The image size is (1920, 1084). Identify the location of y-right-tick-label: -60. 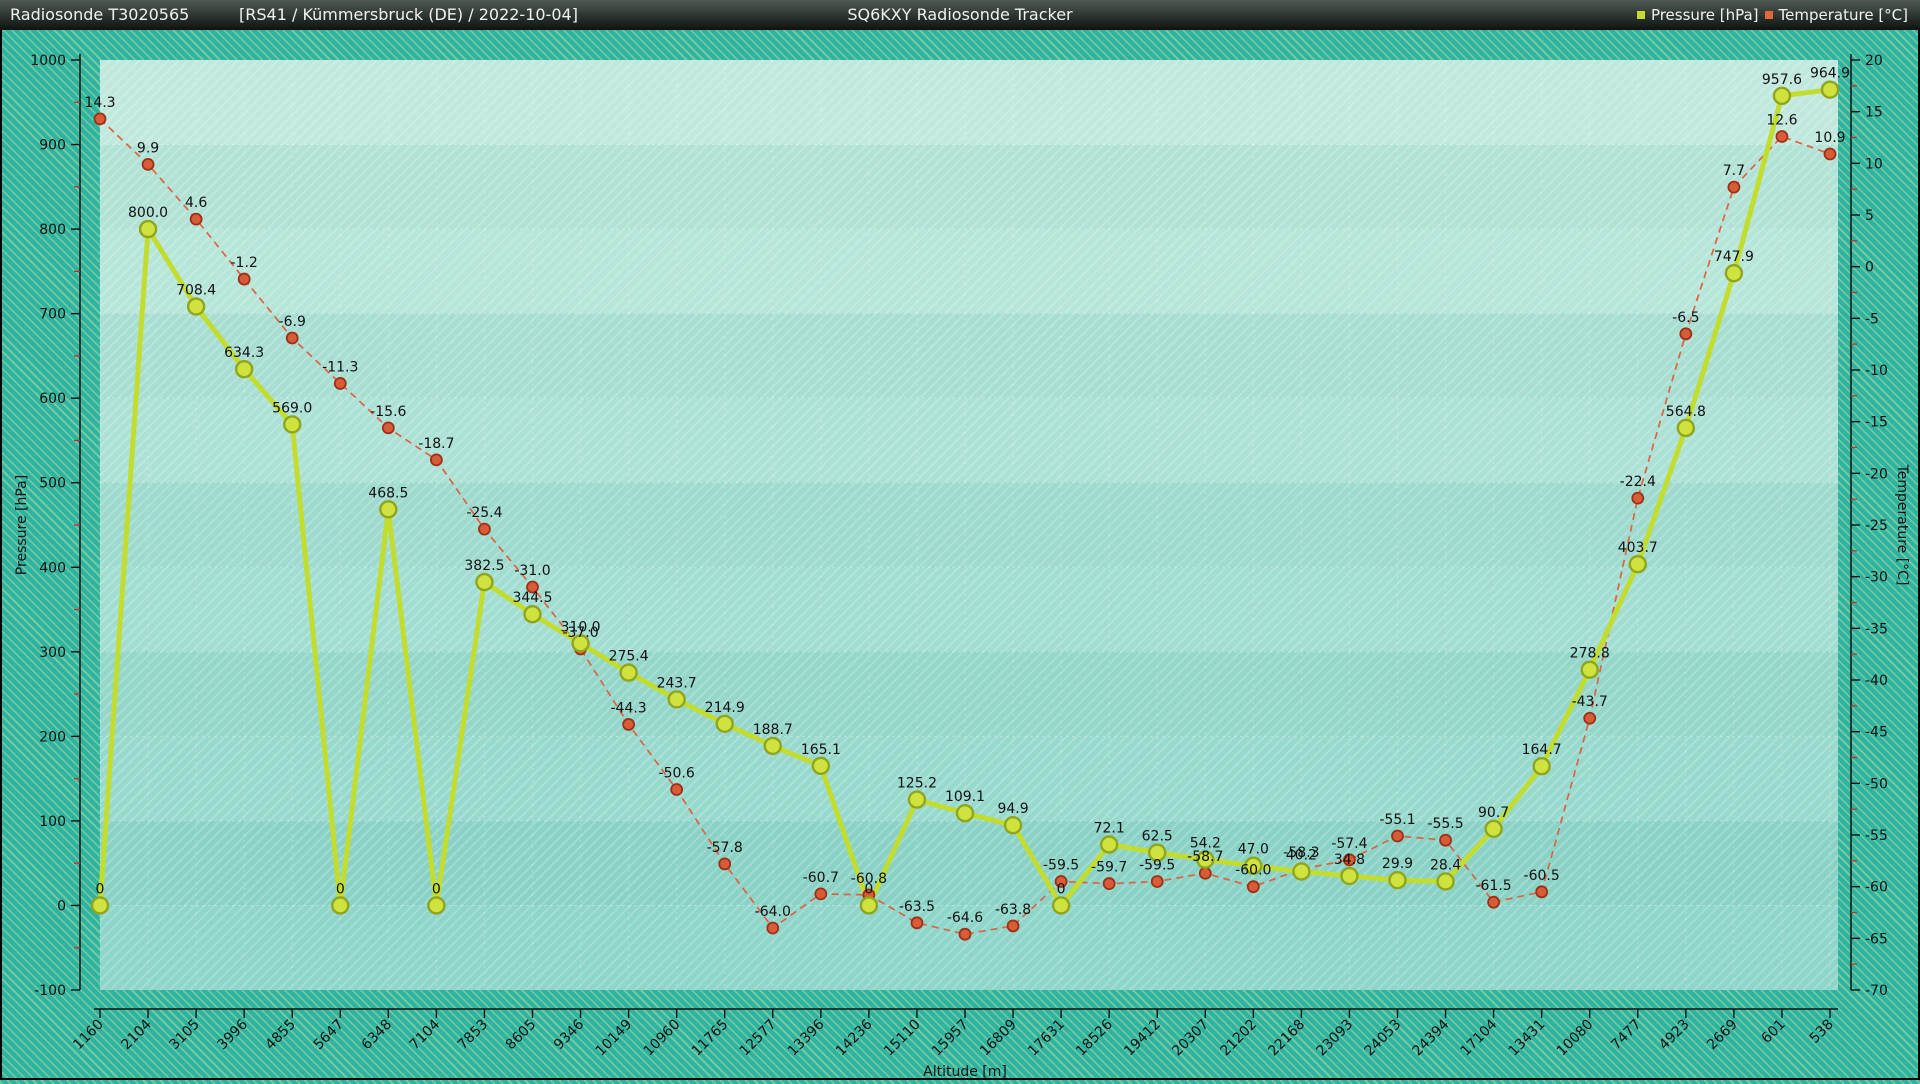
(1876, 888).